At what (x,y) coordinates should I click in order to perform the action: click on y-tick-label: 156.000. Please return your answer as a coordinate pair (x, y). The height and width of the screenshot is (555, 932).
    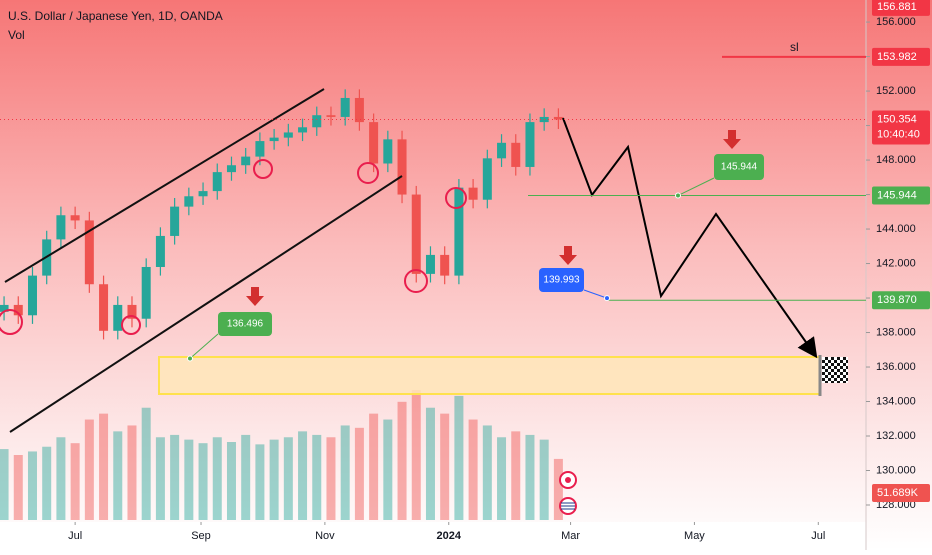
    Looking at the image, I should click on (896, 22).